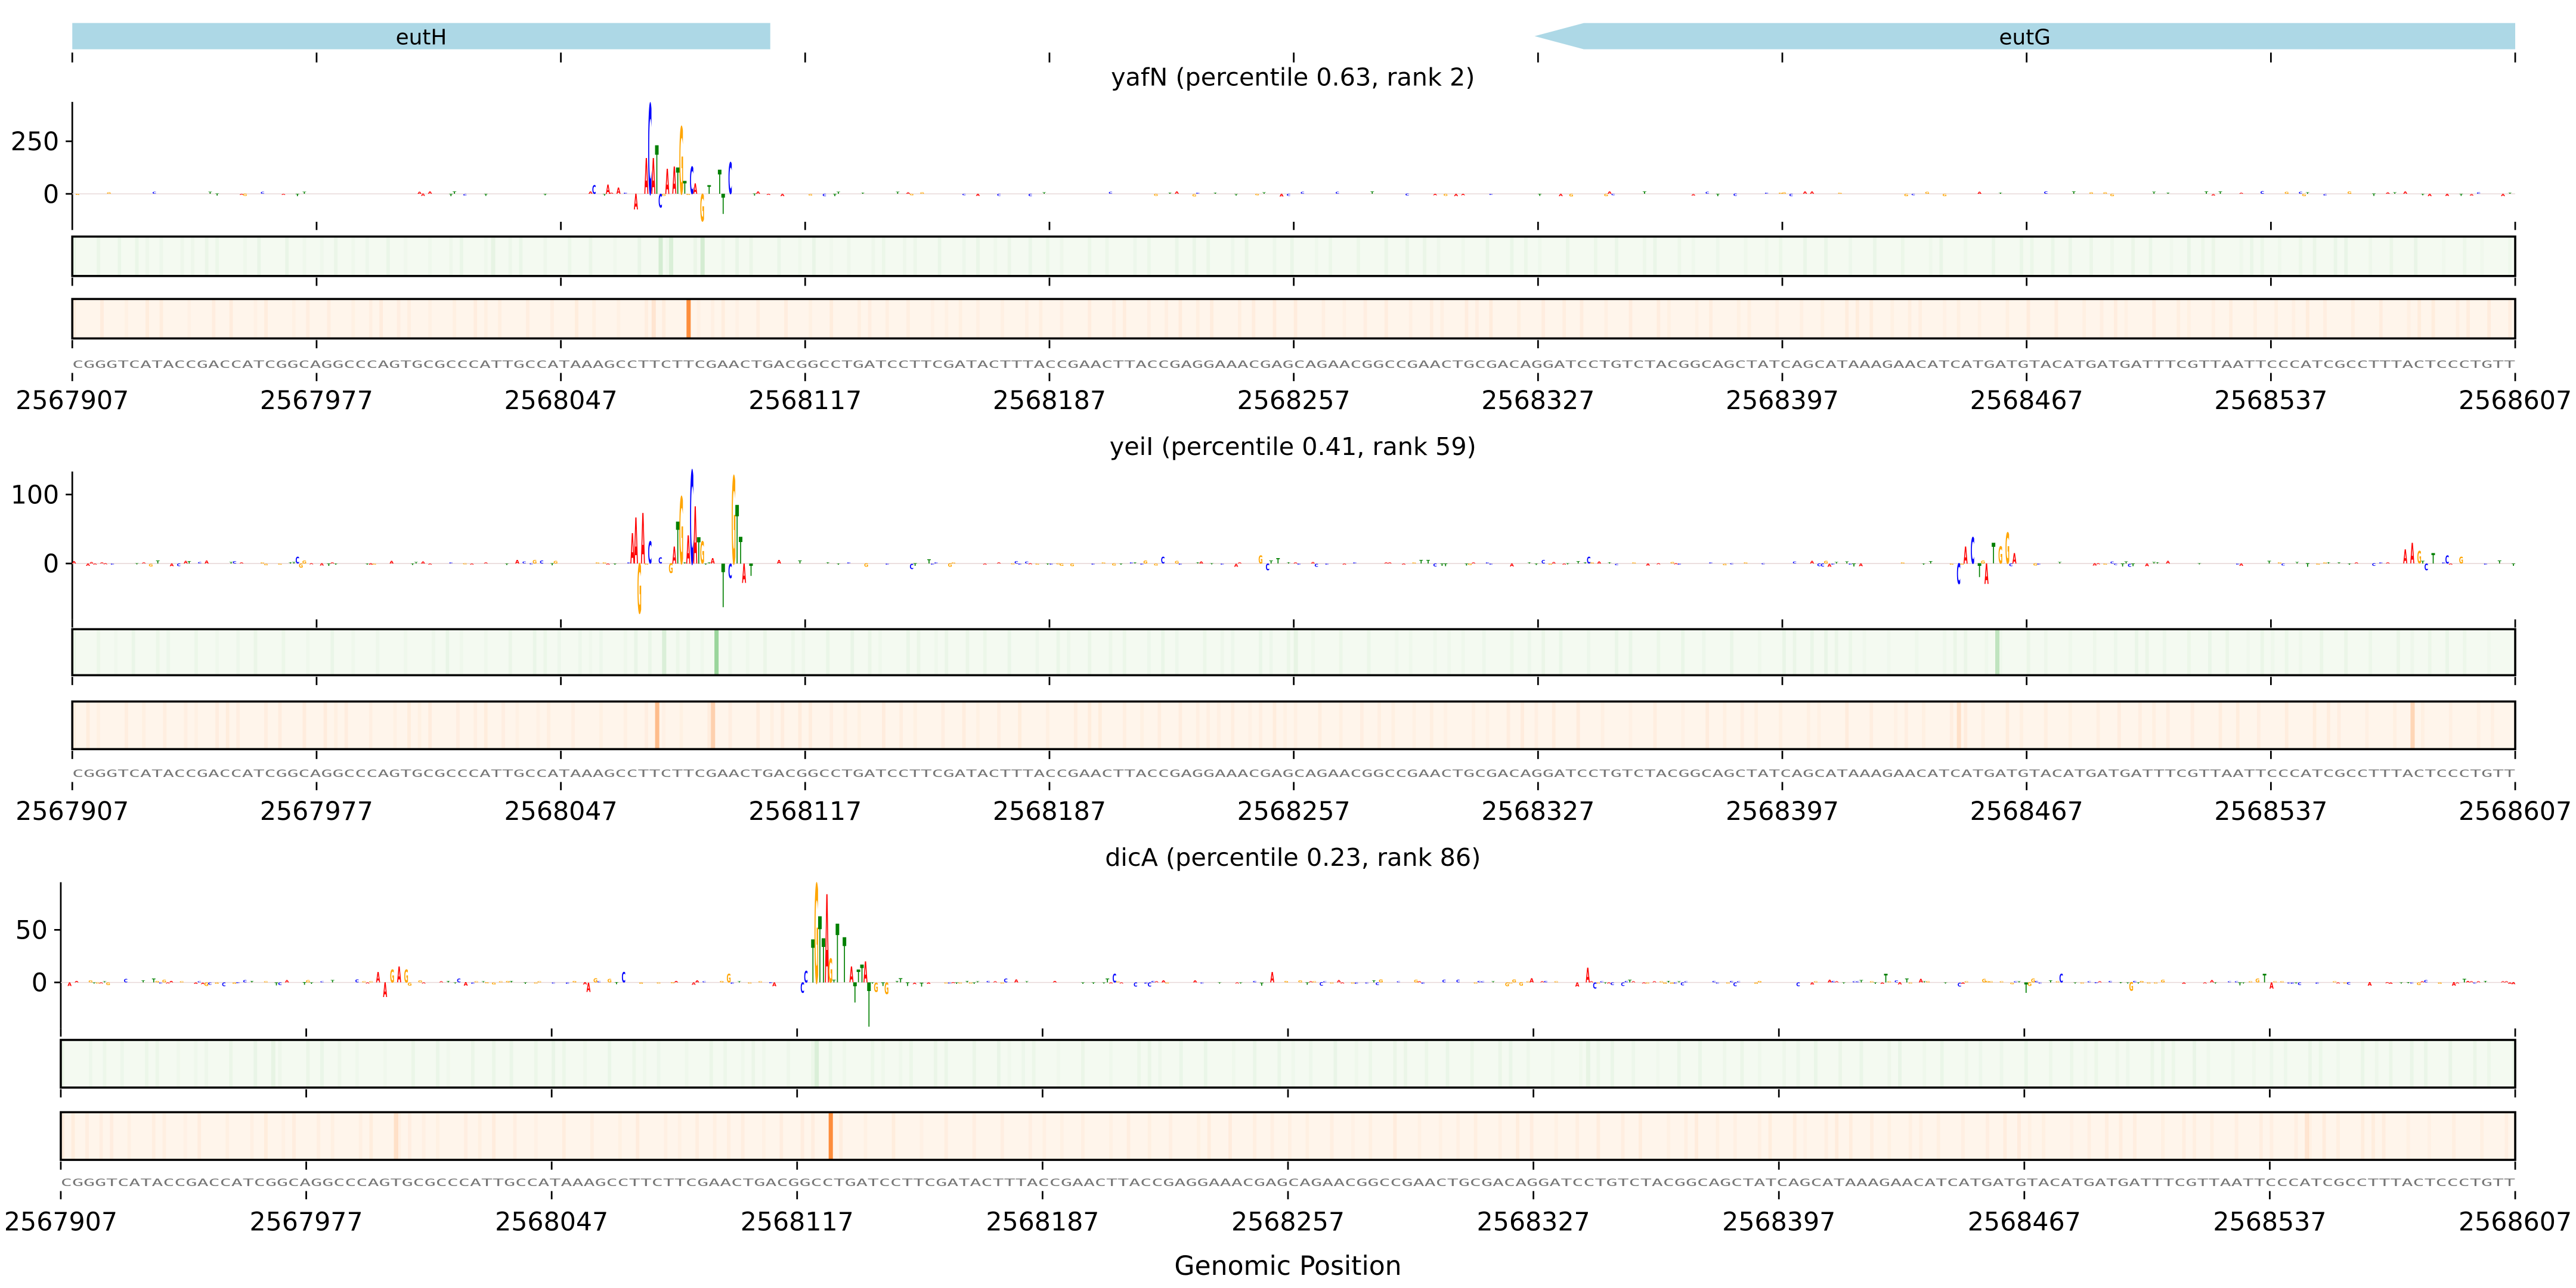 This screenshot has height=1288, width=2576. I want to click on orange-heatmap-bg, so click(1294, 726).